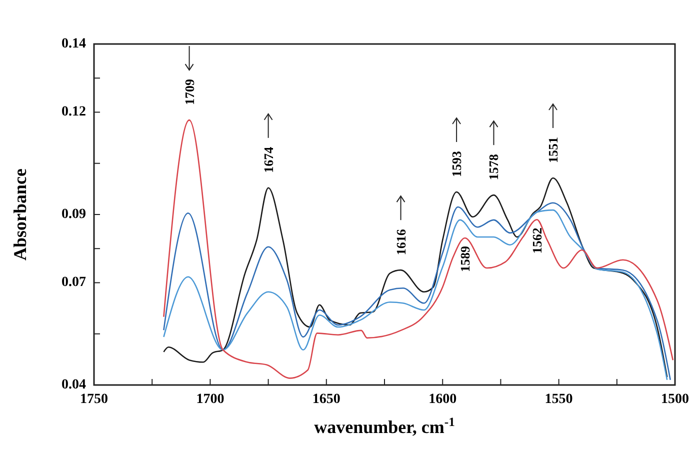  What do you see at coordinates (74, 385) in the screenshot?
I see `y-tick-label: 0.04` at bounding box center [74, 385].